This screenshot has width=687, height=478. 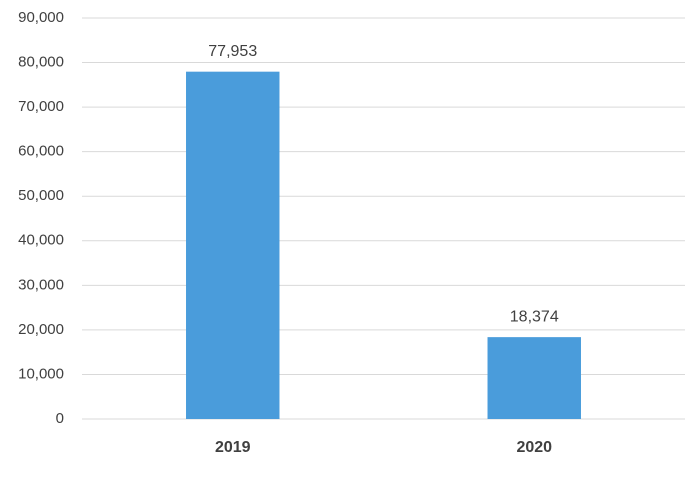 I want to click on y-tick-label: 80,000, so click(x=41, y=62).